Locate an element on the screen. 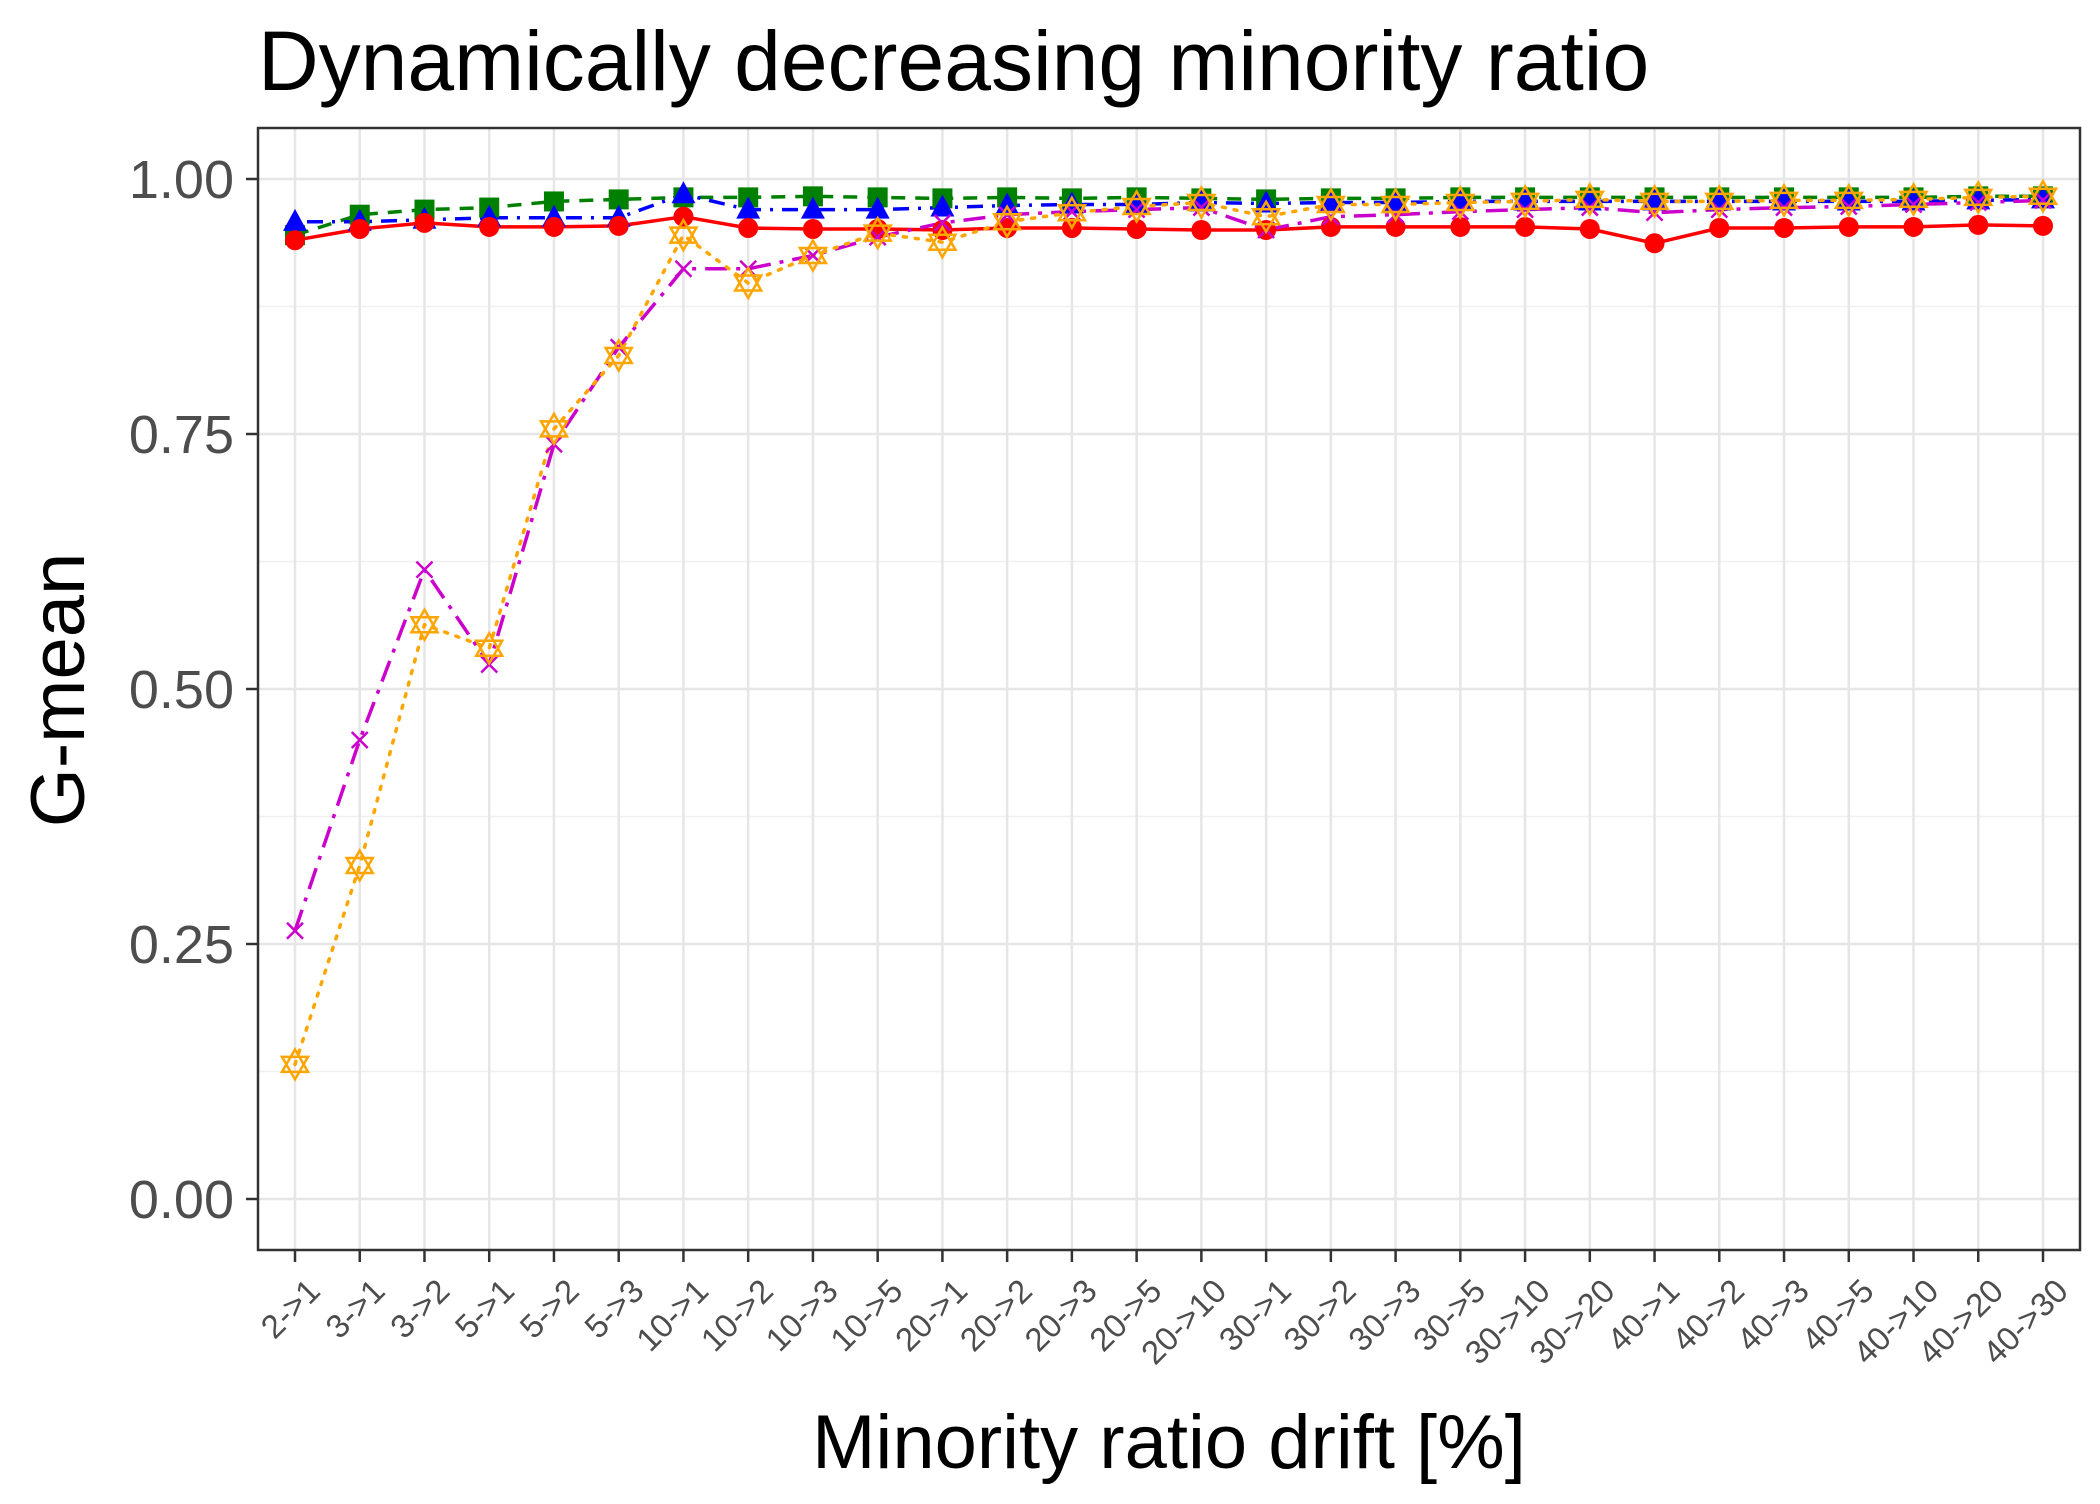 Image resolution: width=2100 pixels, height=1504 pixels. chart-title: Dynamically decreasing minority ratio is located at coordinates (953, 61).